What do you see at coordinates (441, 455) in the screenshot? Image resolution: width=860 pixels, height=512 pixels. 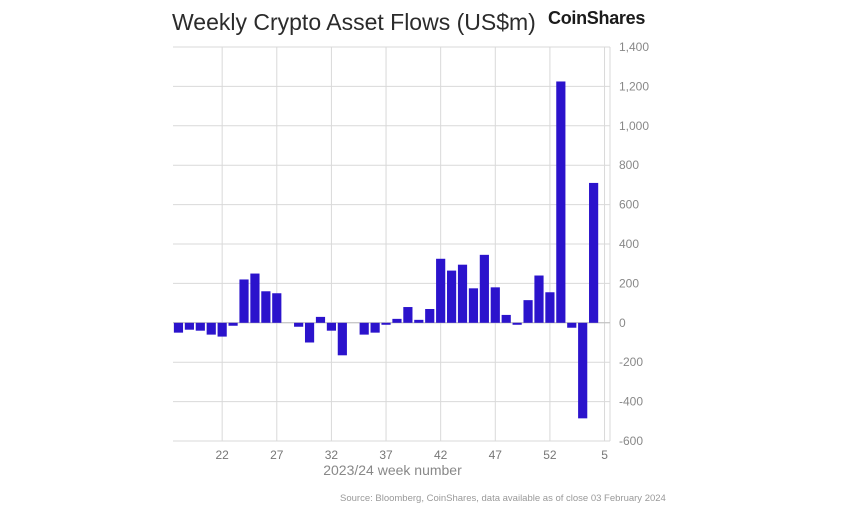 I see `x-tick-label: 42` at bounding box center [441, 455].